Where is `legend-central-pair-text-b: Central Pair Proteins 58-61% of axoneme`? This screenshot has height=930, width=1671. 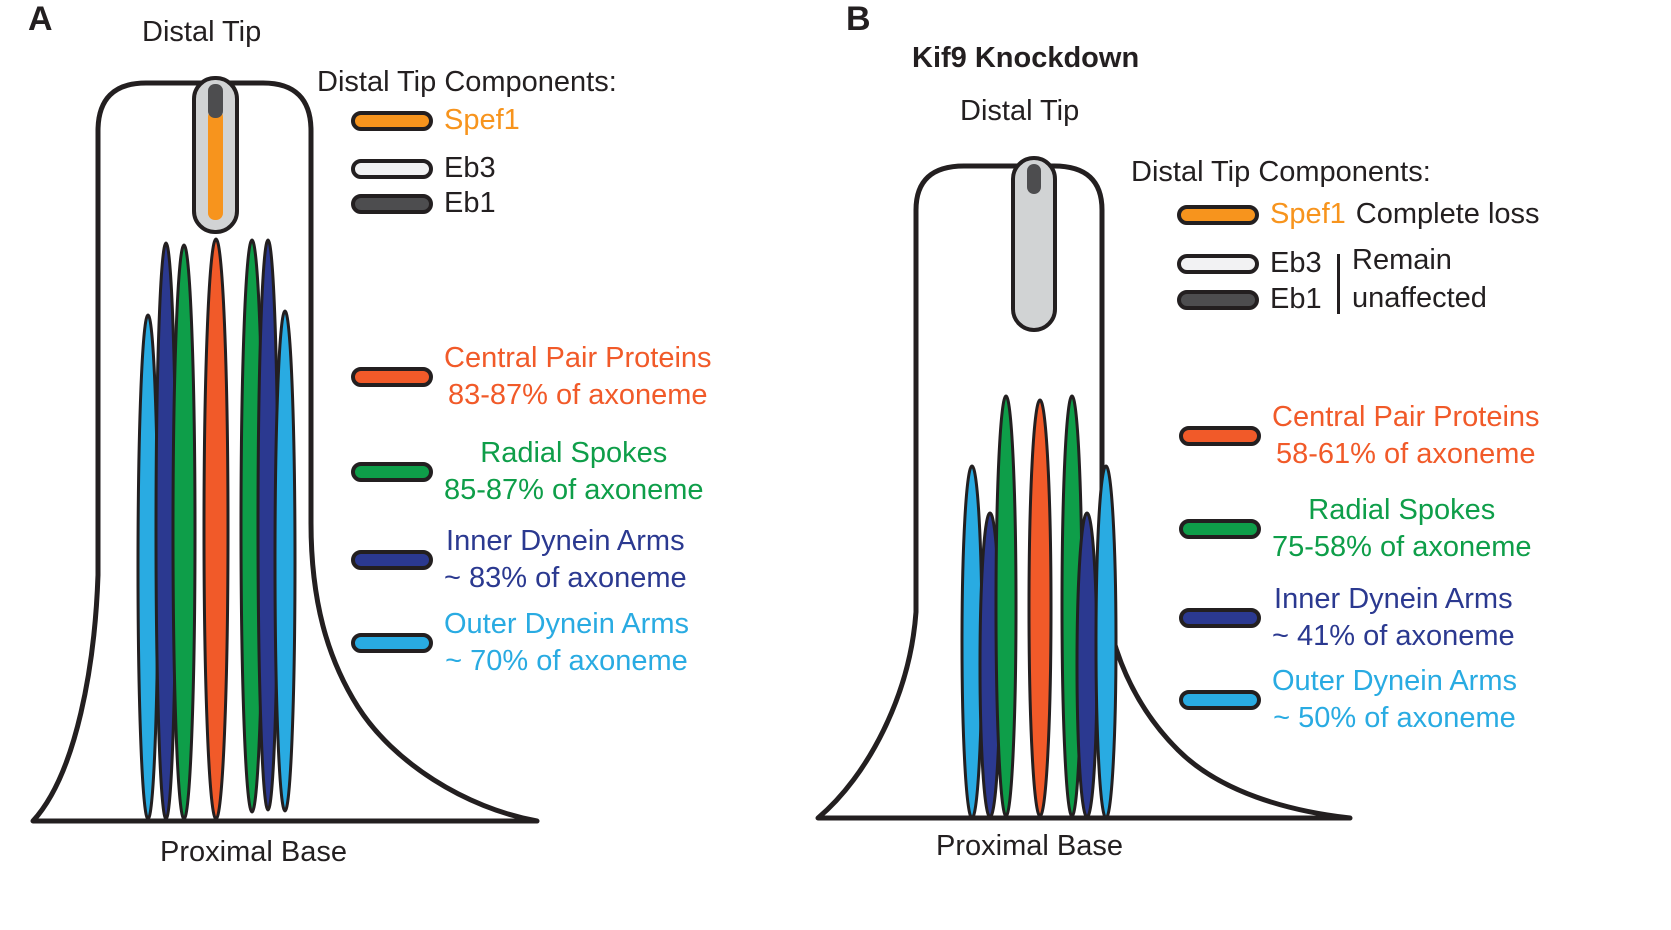 legend-central-pair-text-b: Central Pair Proteins 58-61% of axoneme is located at coordinates (1406, 436).